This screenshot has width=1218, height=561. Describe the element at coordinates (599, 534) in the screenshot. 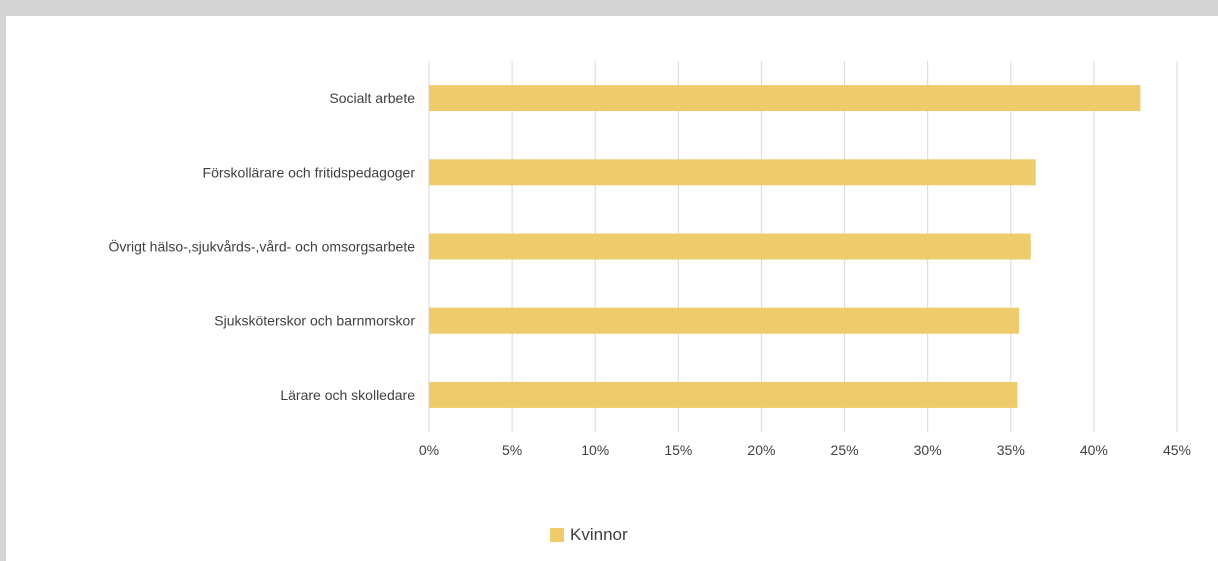

I see `legend-label: Kvinnor` at that location.